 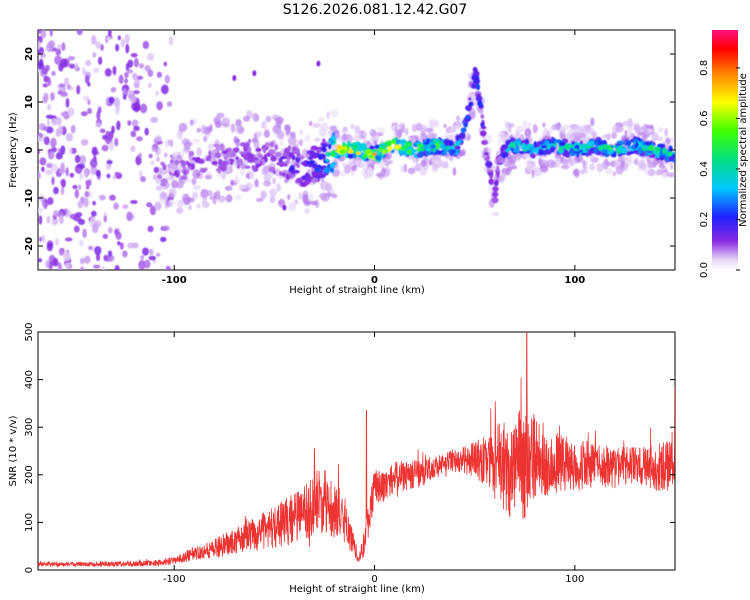 I want to click on snr-xtick-label: 100, so click(x=574, y=579).